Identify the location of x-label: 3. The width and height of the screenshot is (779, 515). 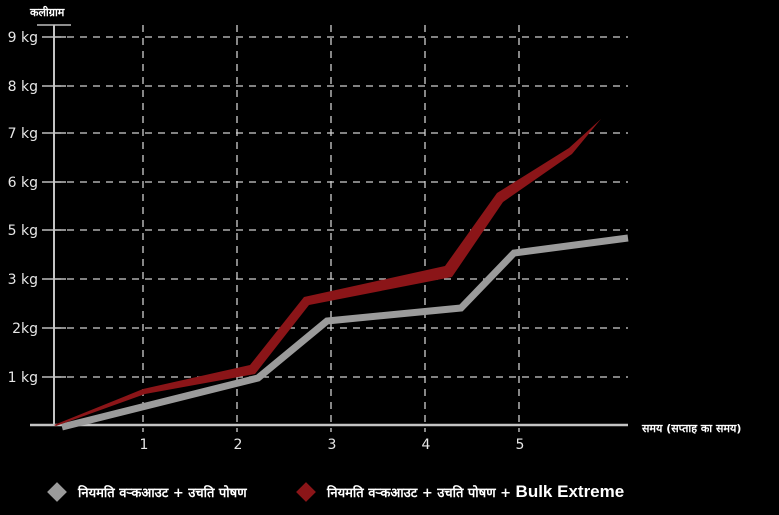
(332, 445).